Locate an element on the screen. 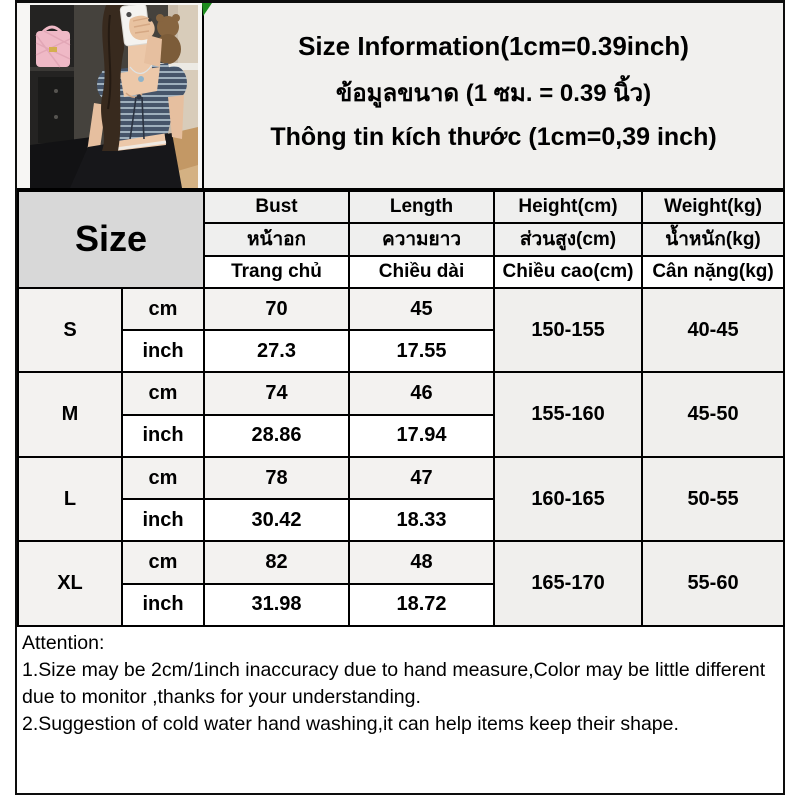 Image resolution: width=800 pixels, height=800 pixels. m-length-inch: 17.94 is located at coordinates (422, 435).